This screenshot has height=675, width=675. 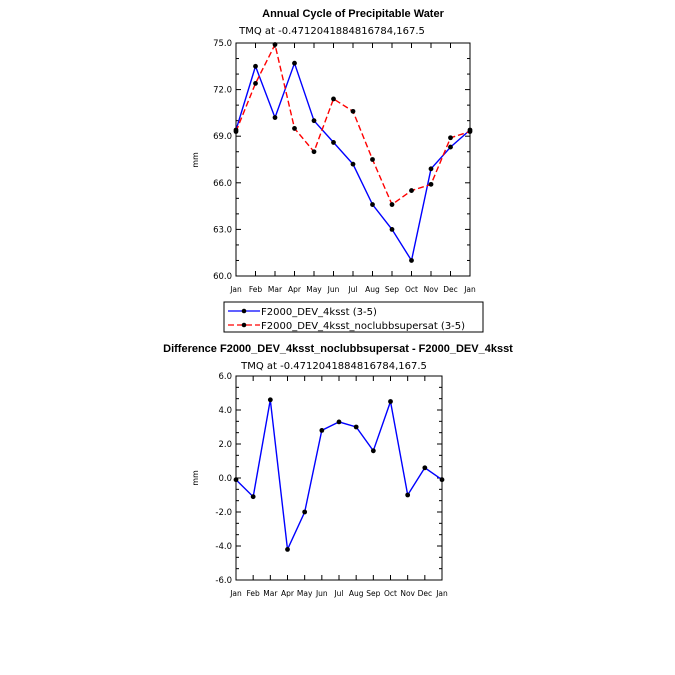 I want to click on chart-2-subtitle: TMQ at -0.4712041884816784,167.5, so click(x=333, y=366).